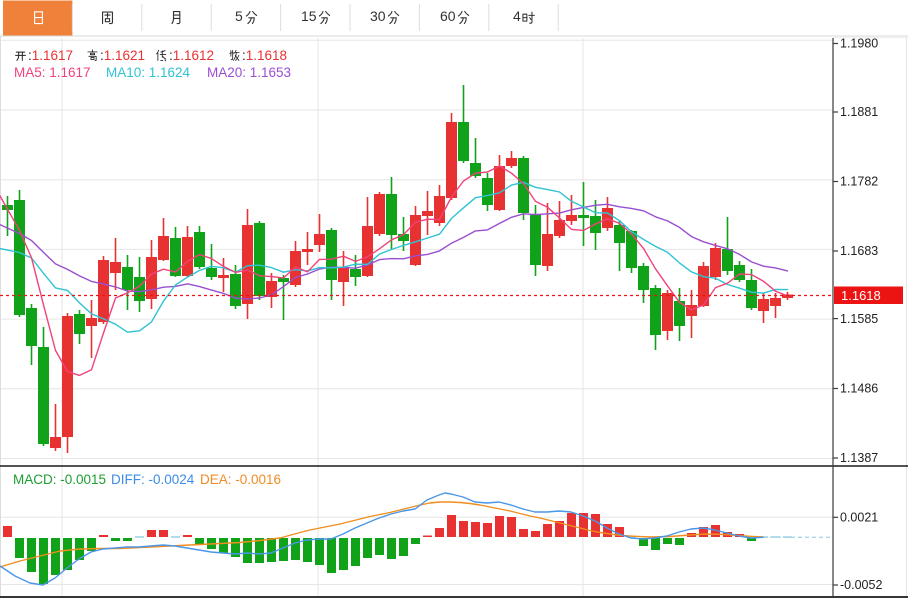 This screenshot has width=908, height=601. What do you see at coordinates (859, 458) in the screenshot?
I see `svg-text: 1.1387` at bounding box center [859, 458].